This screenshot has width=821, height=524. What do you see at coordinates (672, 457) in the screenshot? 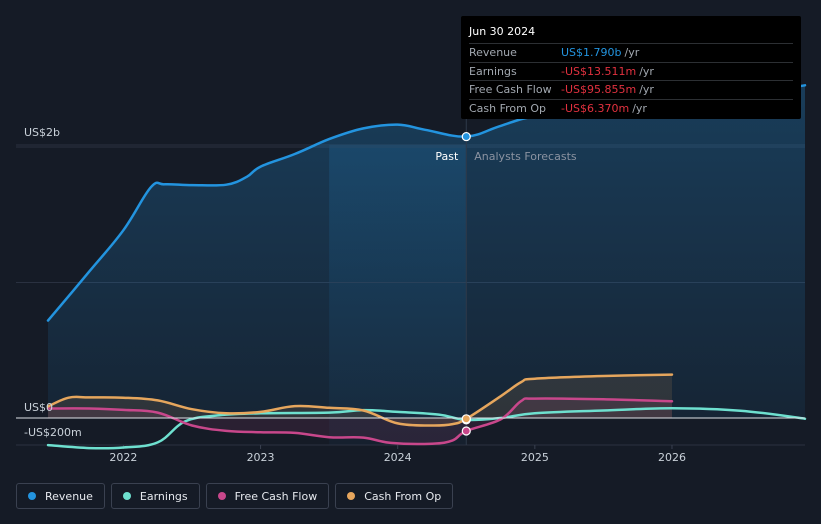
I see `x-tick-label: 2026` at bounding box center [672, 457].